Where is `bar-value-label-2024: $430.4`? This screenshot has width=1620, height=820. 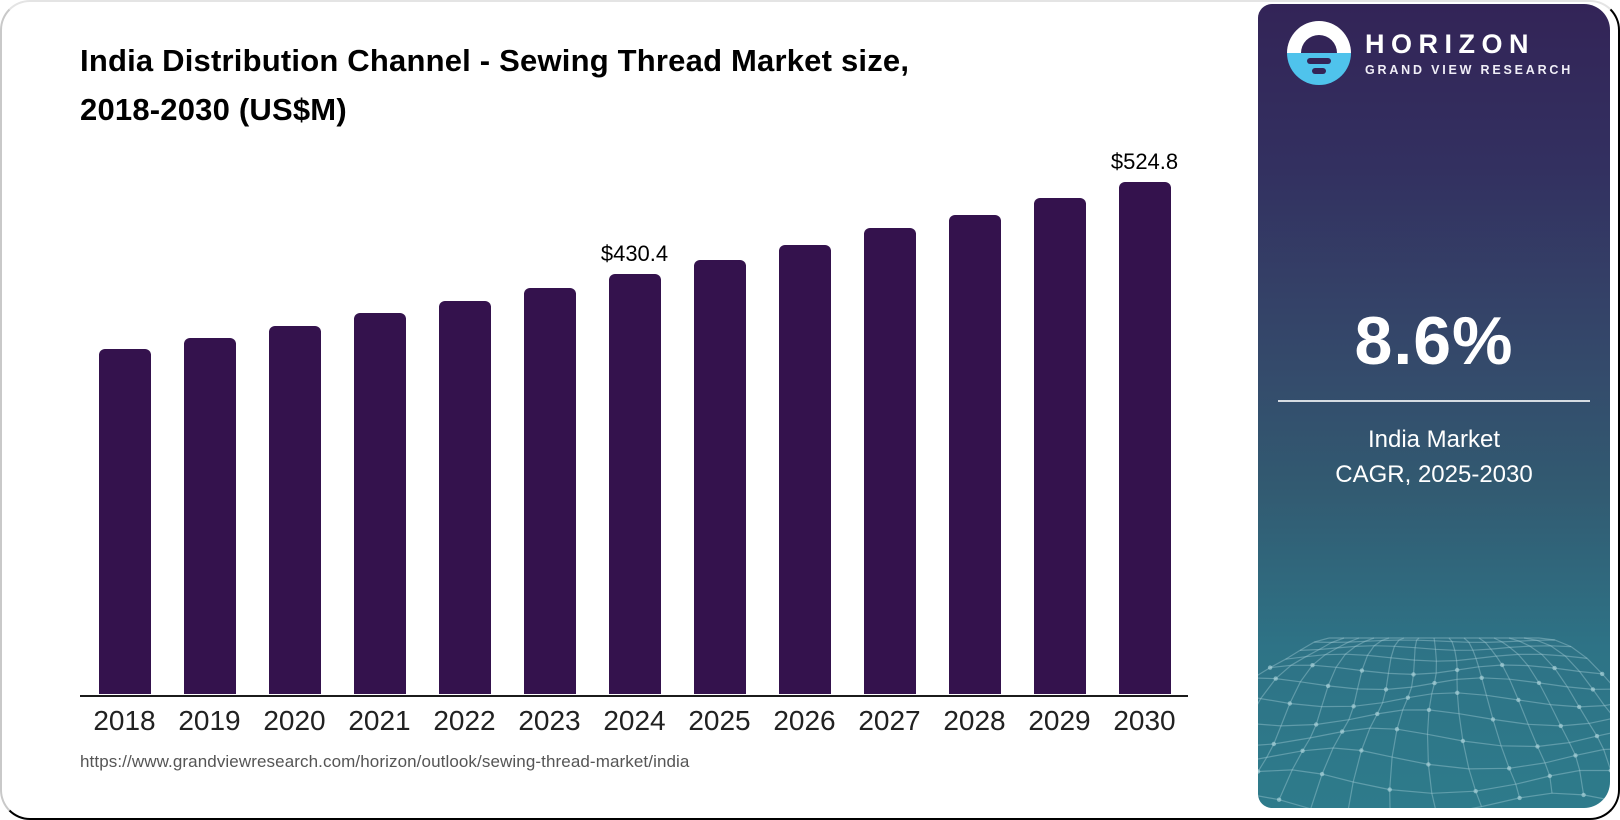
bar-value-label-2024: $430.4 is located at coordinates (634, 253).